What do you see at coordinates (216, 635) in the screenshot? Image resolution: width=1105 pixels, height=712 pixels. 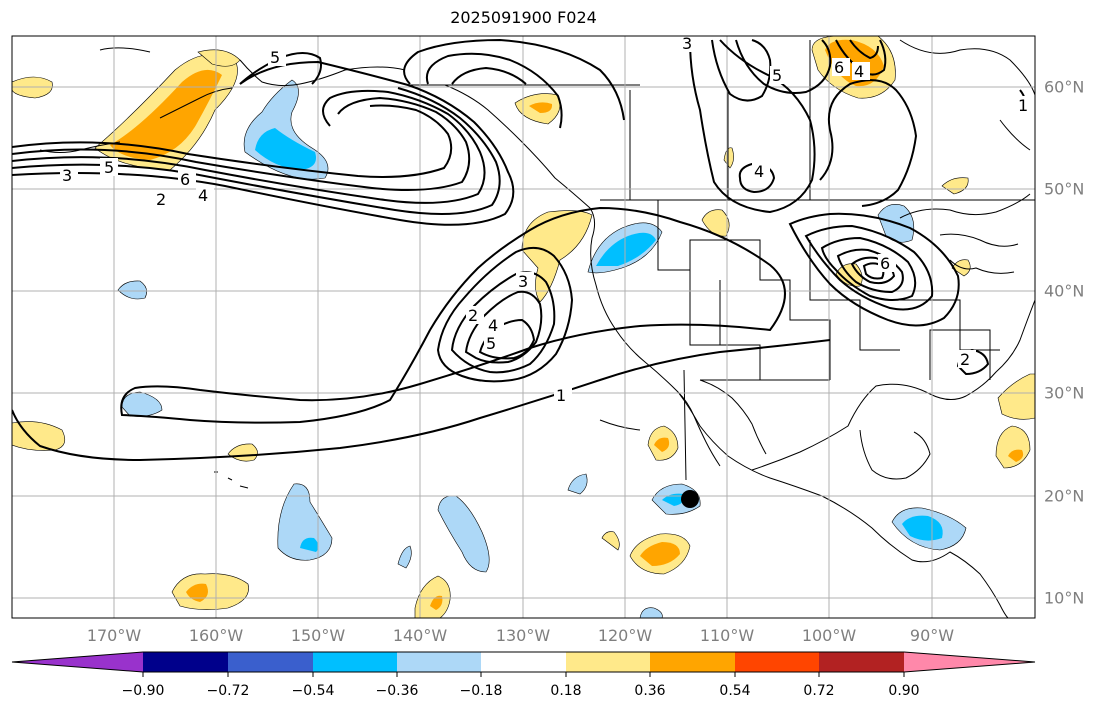 I see `longitude-label: 160°W` at bounding box center [216, 635].